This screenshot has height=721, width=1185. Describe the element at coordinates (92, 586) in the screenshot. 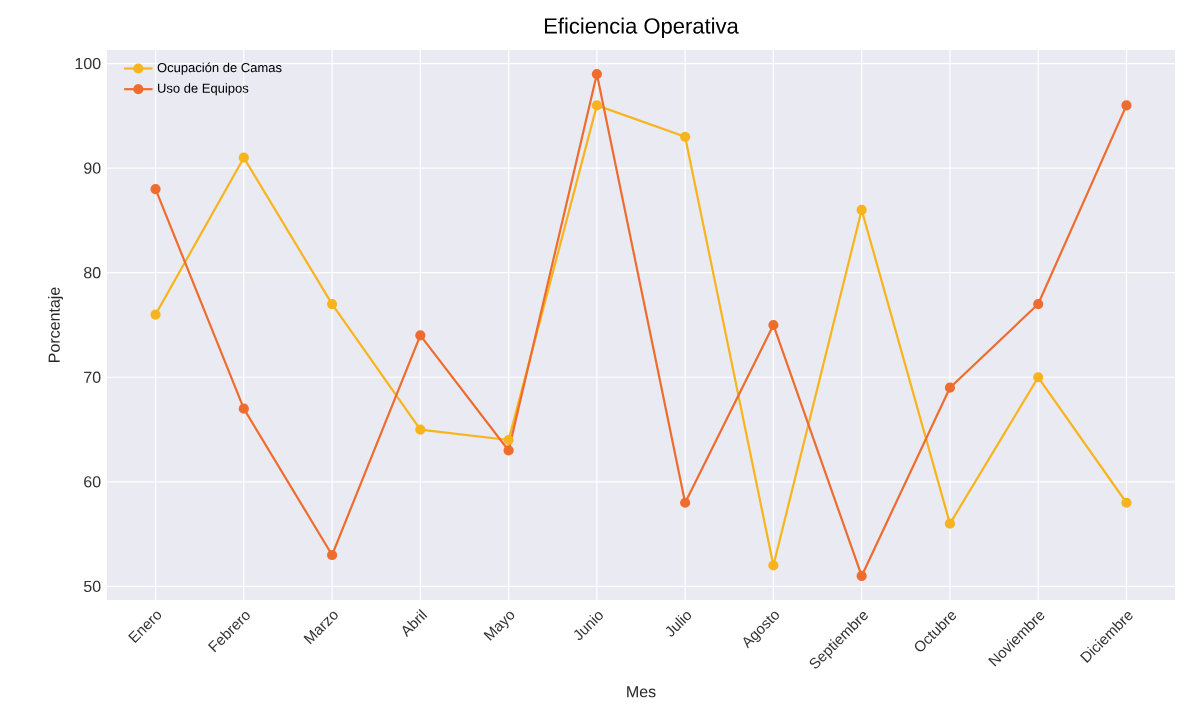

I see `y-tick-label: 50` at that location.